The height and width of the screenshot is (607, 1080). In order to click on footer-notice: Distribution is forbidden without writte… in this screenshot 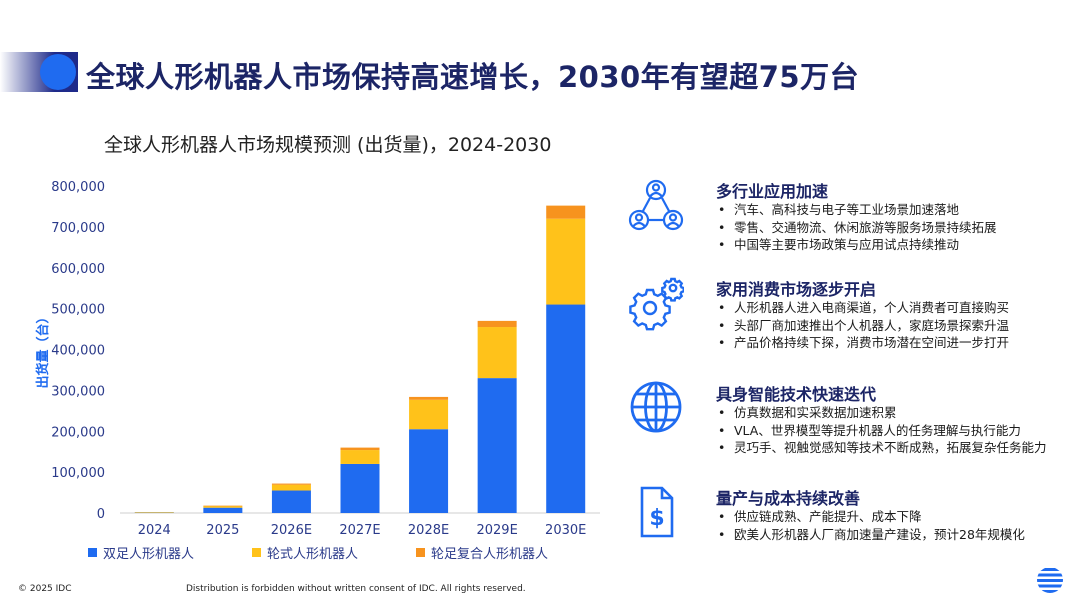, I will do `click(356, 589)`.